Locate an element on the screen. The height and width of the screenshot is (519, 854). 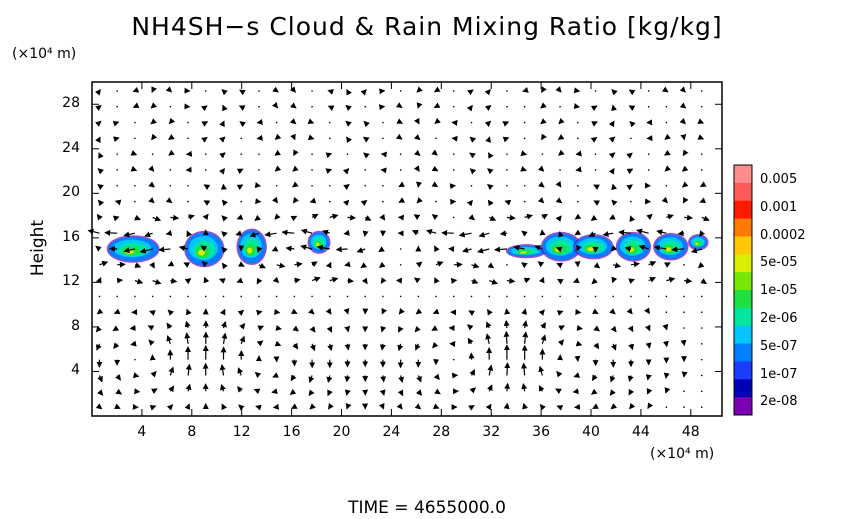
colorbar-swatch is located at coordinates (743, 192).